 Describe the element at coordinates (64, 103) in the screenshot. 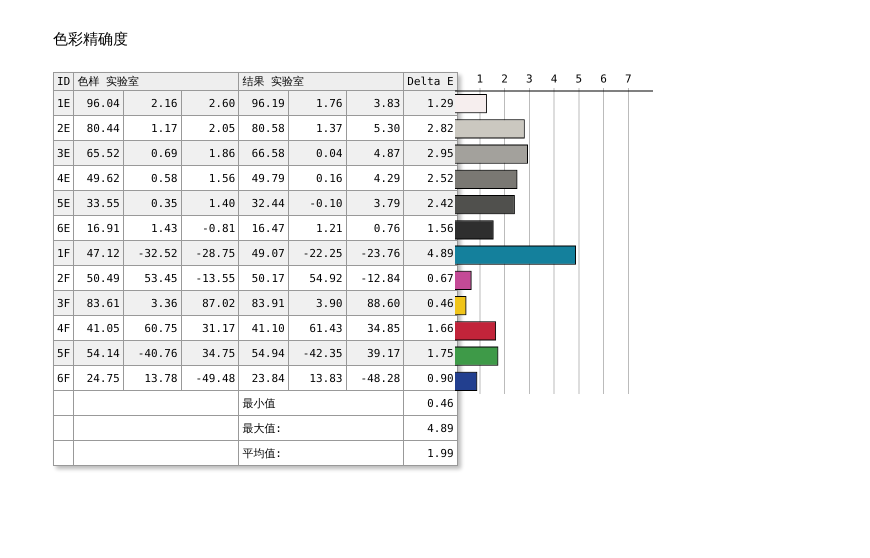

I see `y-tick-label: 1E` at that location.